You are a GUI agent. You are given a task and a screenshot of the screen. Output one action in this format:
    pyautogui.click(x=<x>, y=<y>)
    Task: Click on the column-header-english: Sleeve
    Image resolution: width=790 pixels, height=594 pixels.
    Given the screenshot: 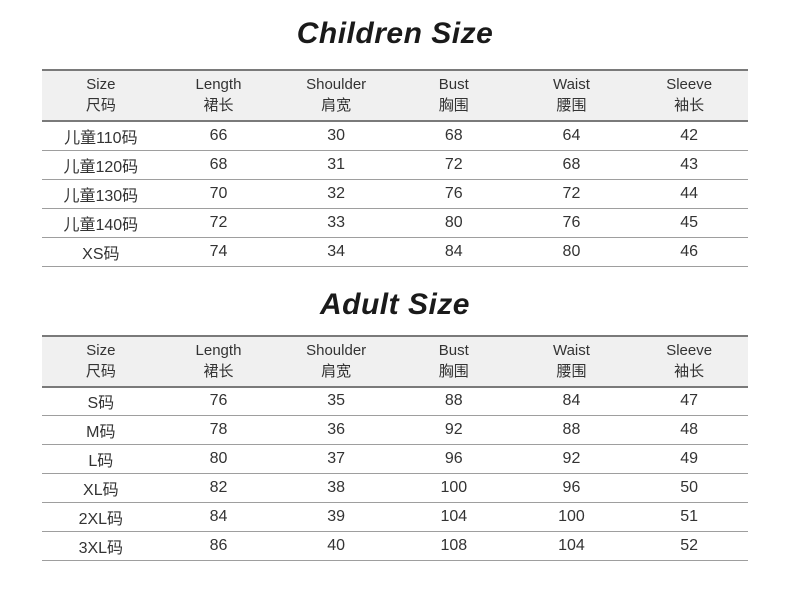 What is the action you would take?
    pyautogui.click(x=689, y=350)
    